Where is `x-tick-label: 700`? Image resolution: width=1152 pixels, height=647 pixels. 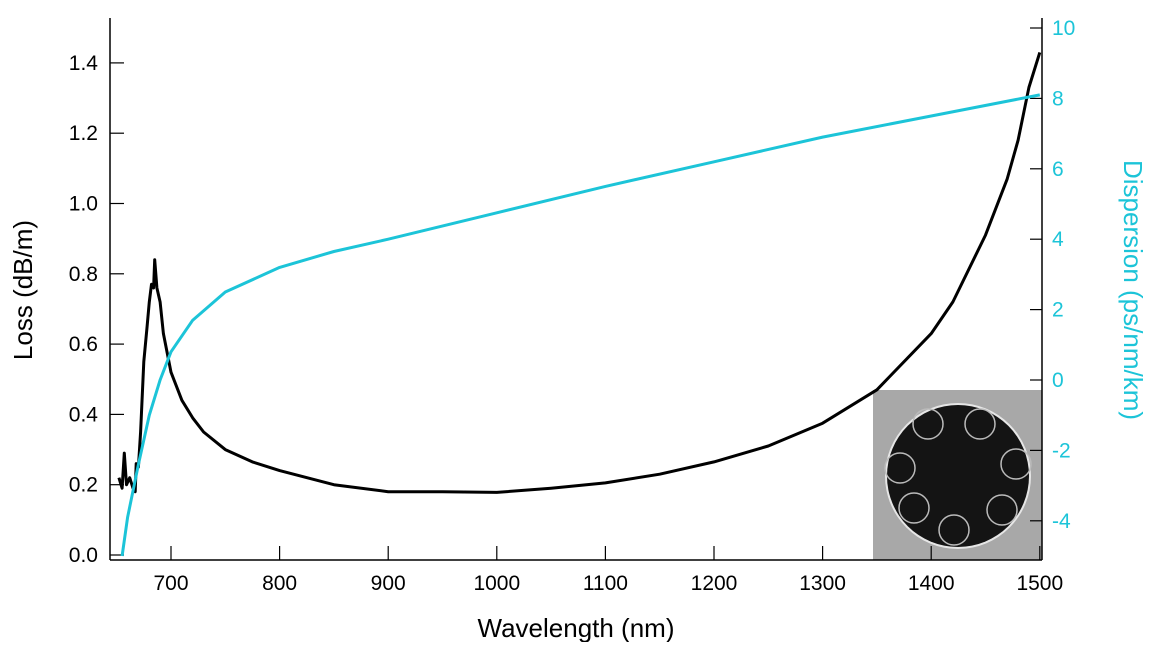
x-tick-label: 700 is located at coordinates (170, 583).